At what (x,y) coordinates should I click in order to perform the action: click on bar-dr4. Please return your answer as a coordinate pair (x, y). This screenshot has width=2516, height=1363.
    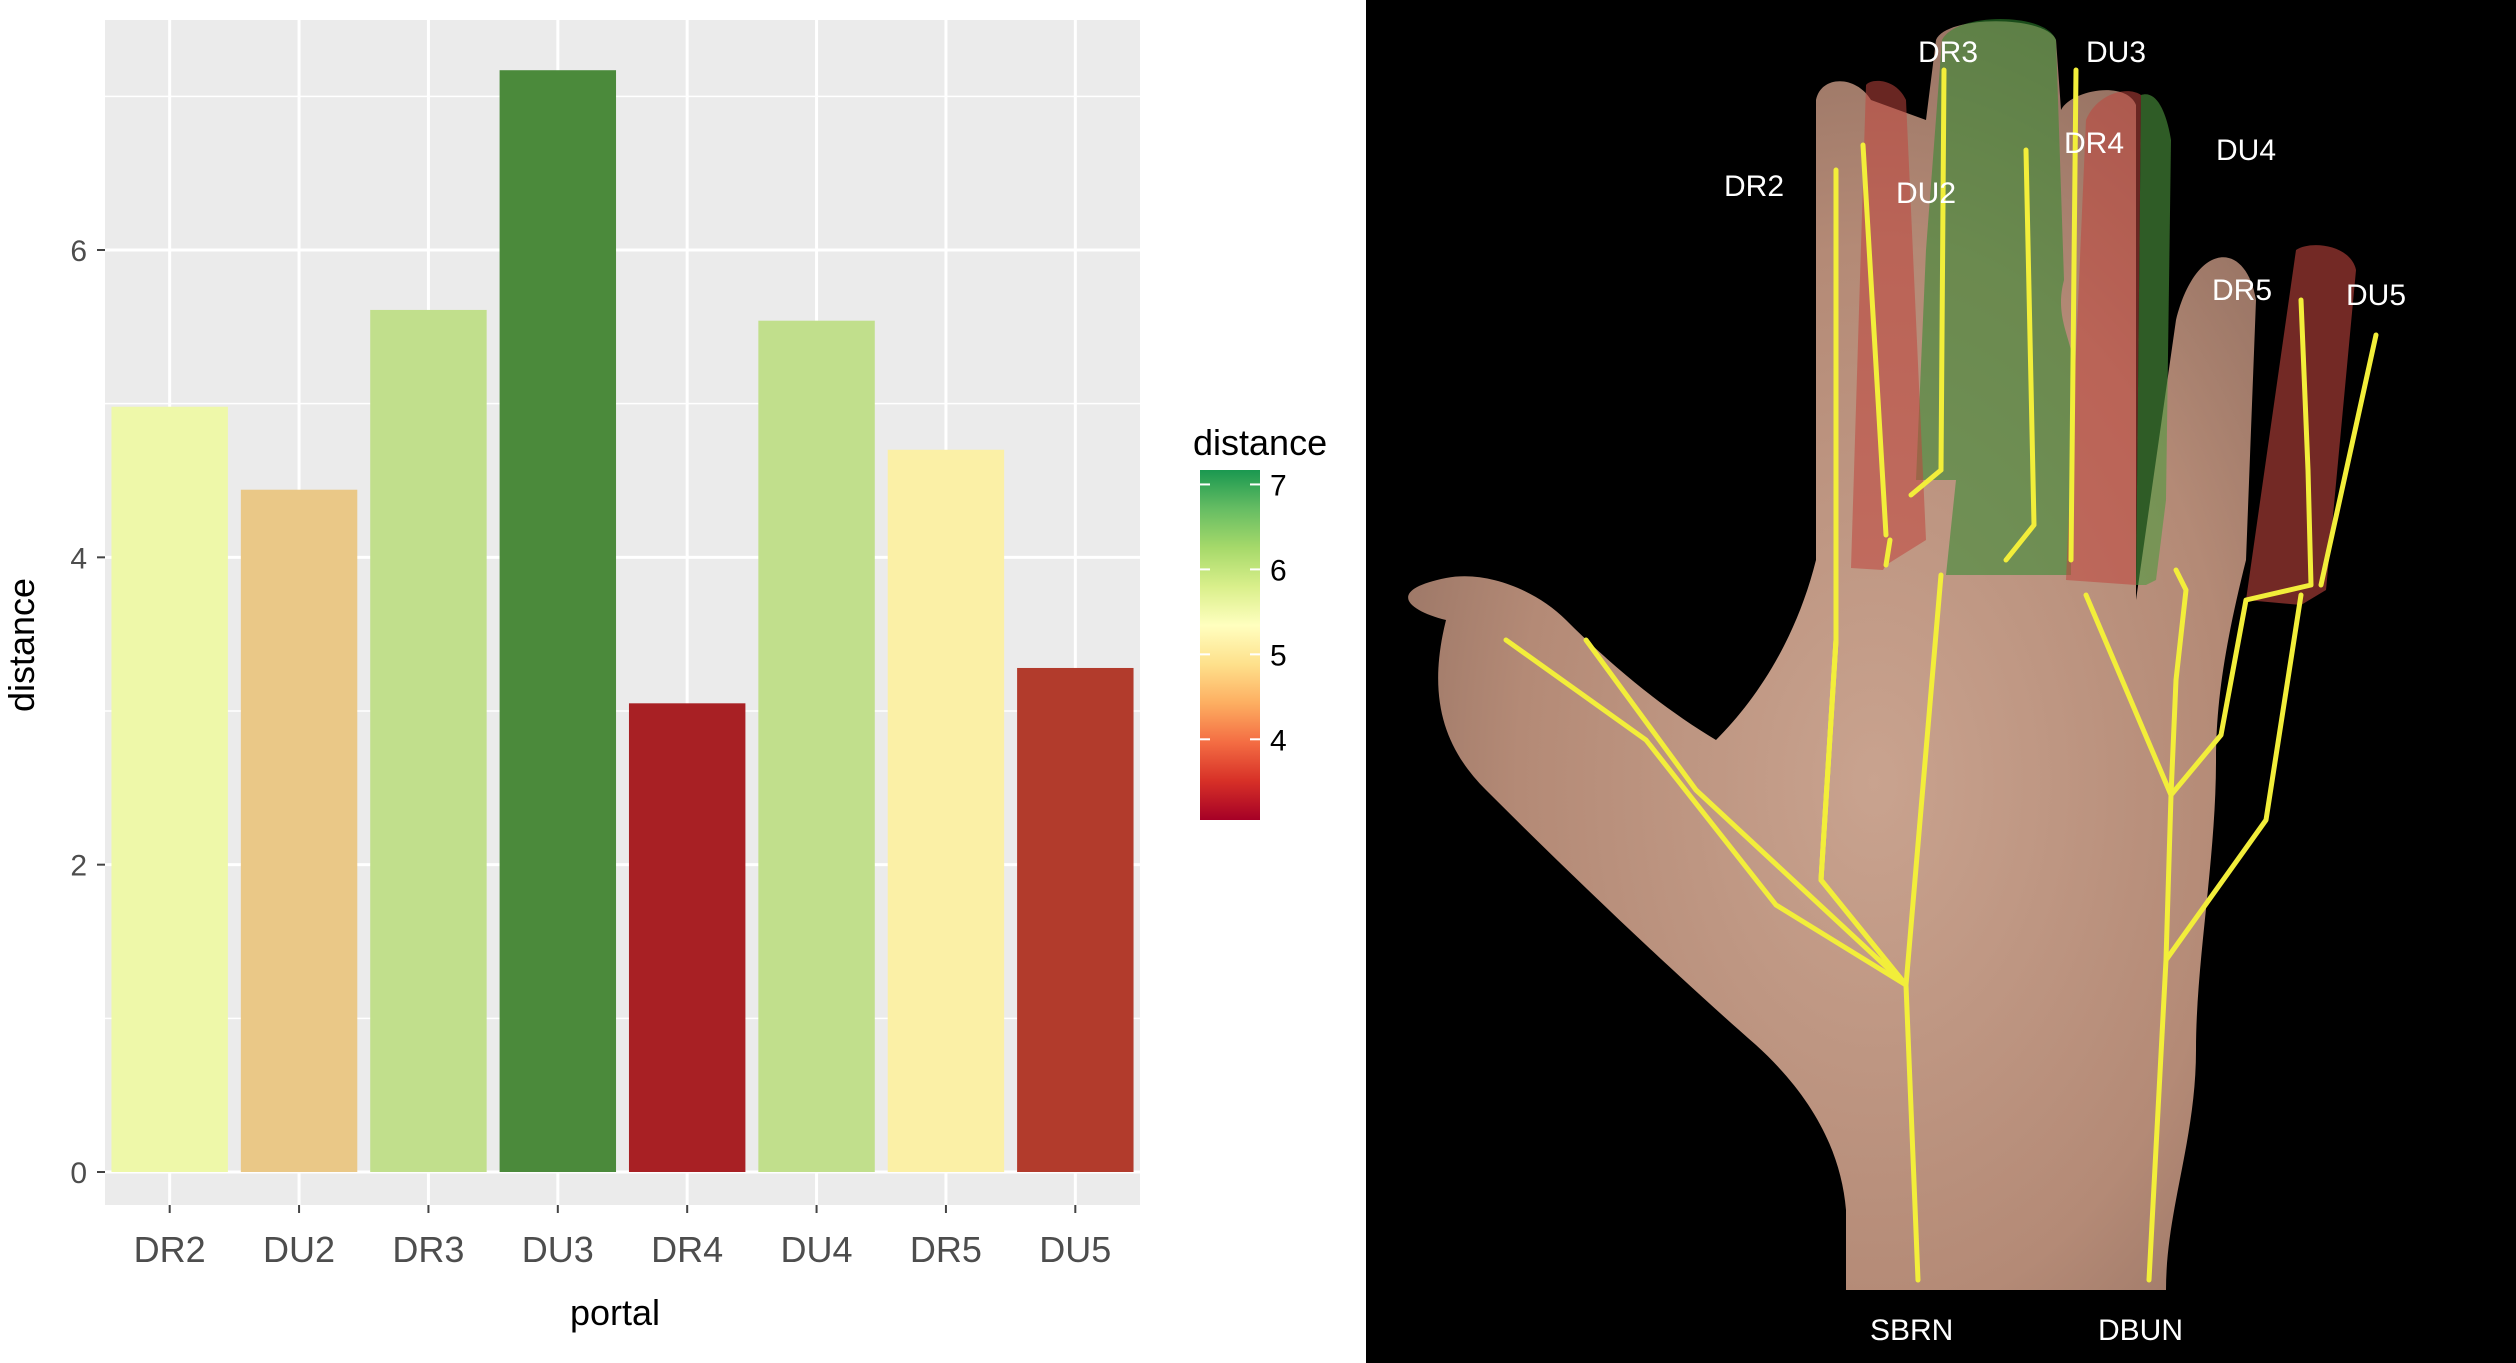
    Looking at the image, I should click on (687, 937).